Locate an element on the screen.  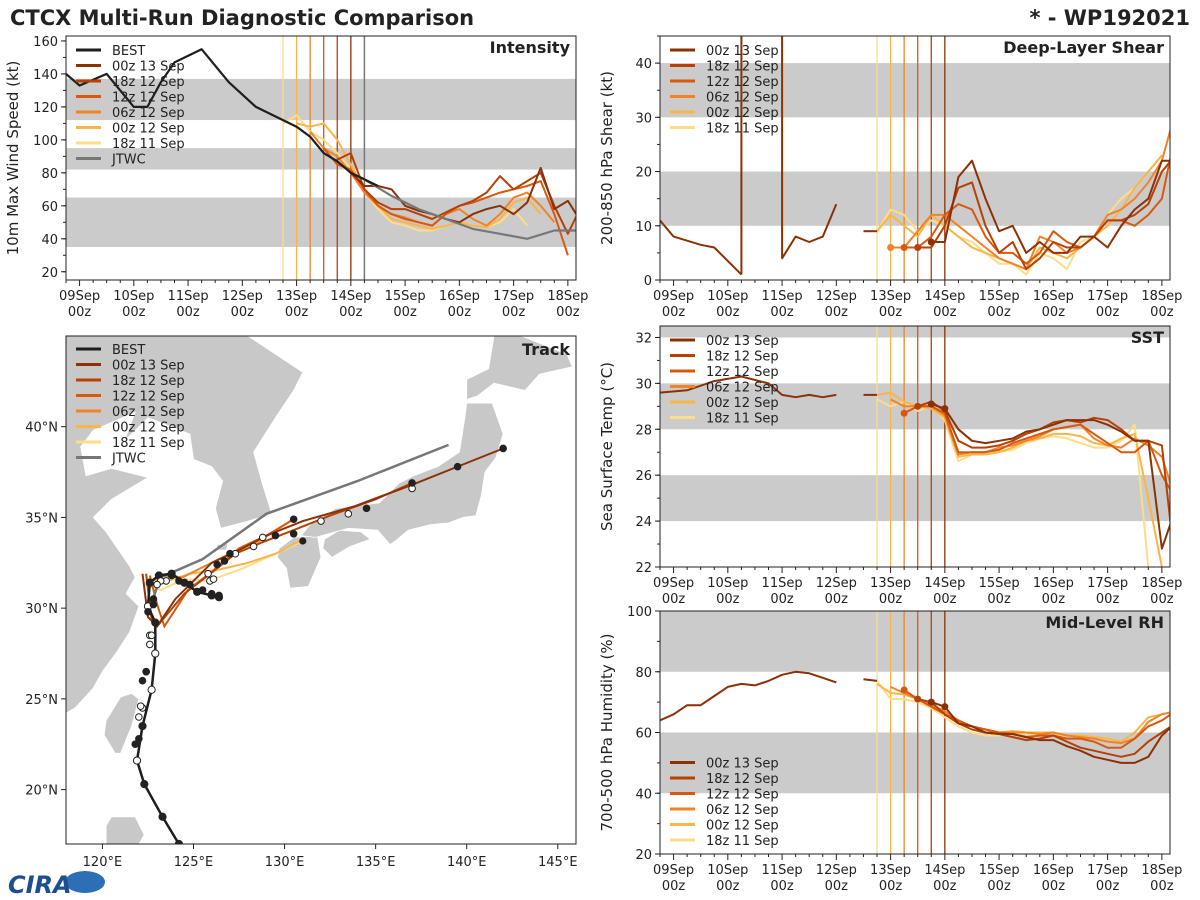
y-tick-label: 60 is located at coordinates (643, 734).